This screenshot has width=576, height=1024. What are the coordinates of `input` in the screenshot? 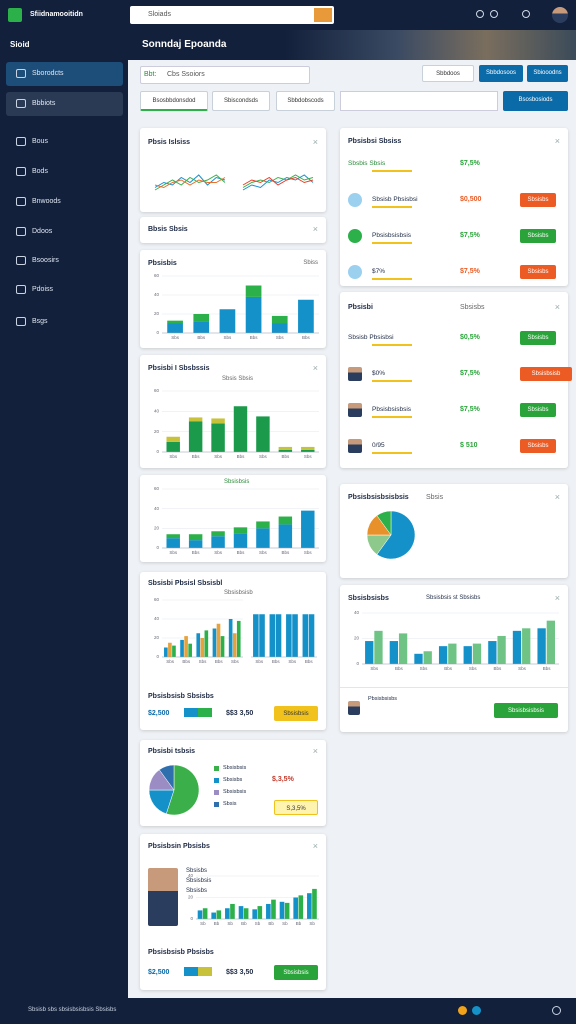 It's located at (419, 101).